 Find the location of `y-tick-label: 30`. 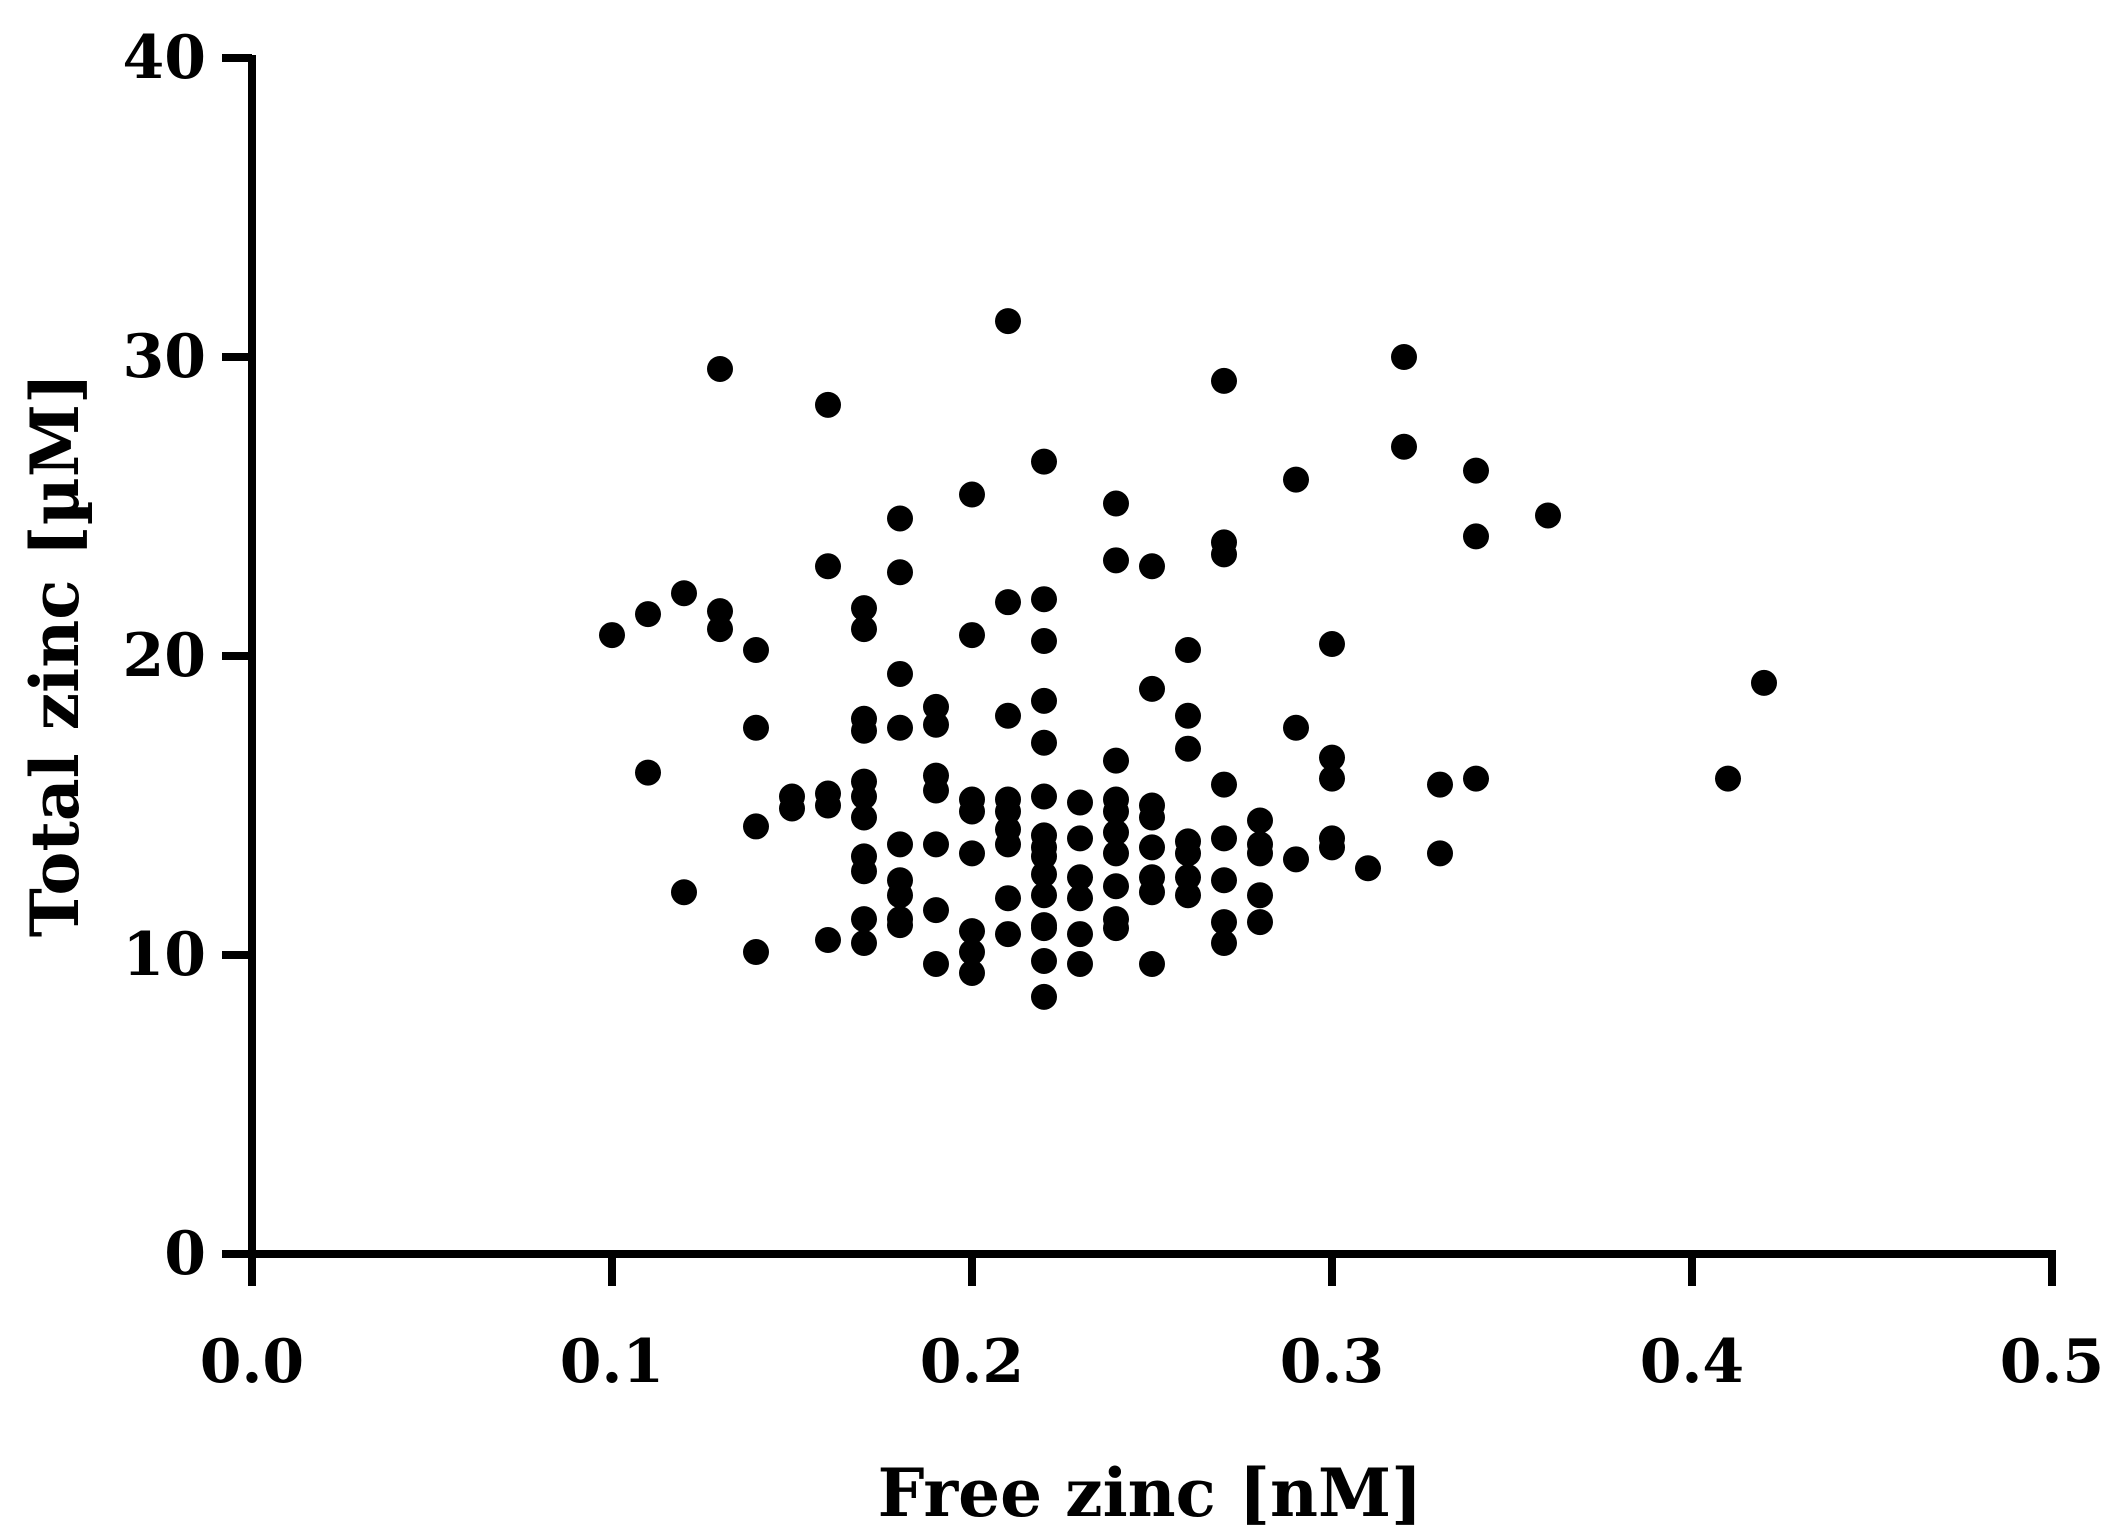

y-tick-label: 30 is located at coordinates (165, 357).